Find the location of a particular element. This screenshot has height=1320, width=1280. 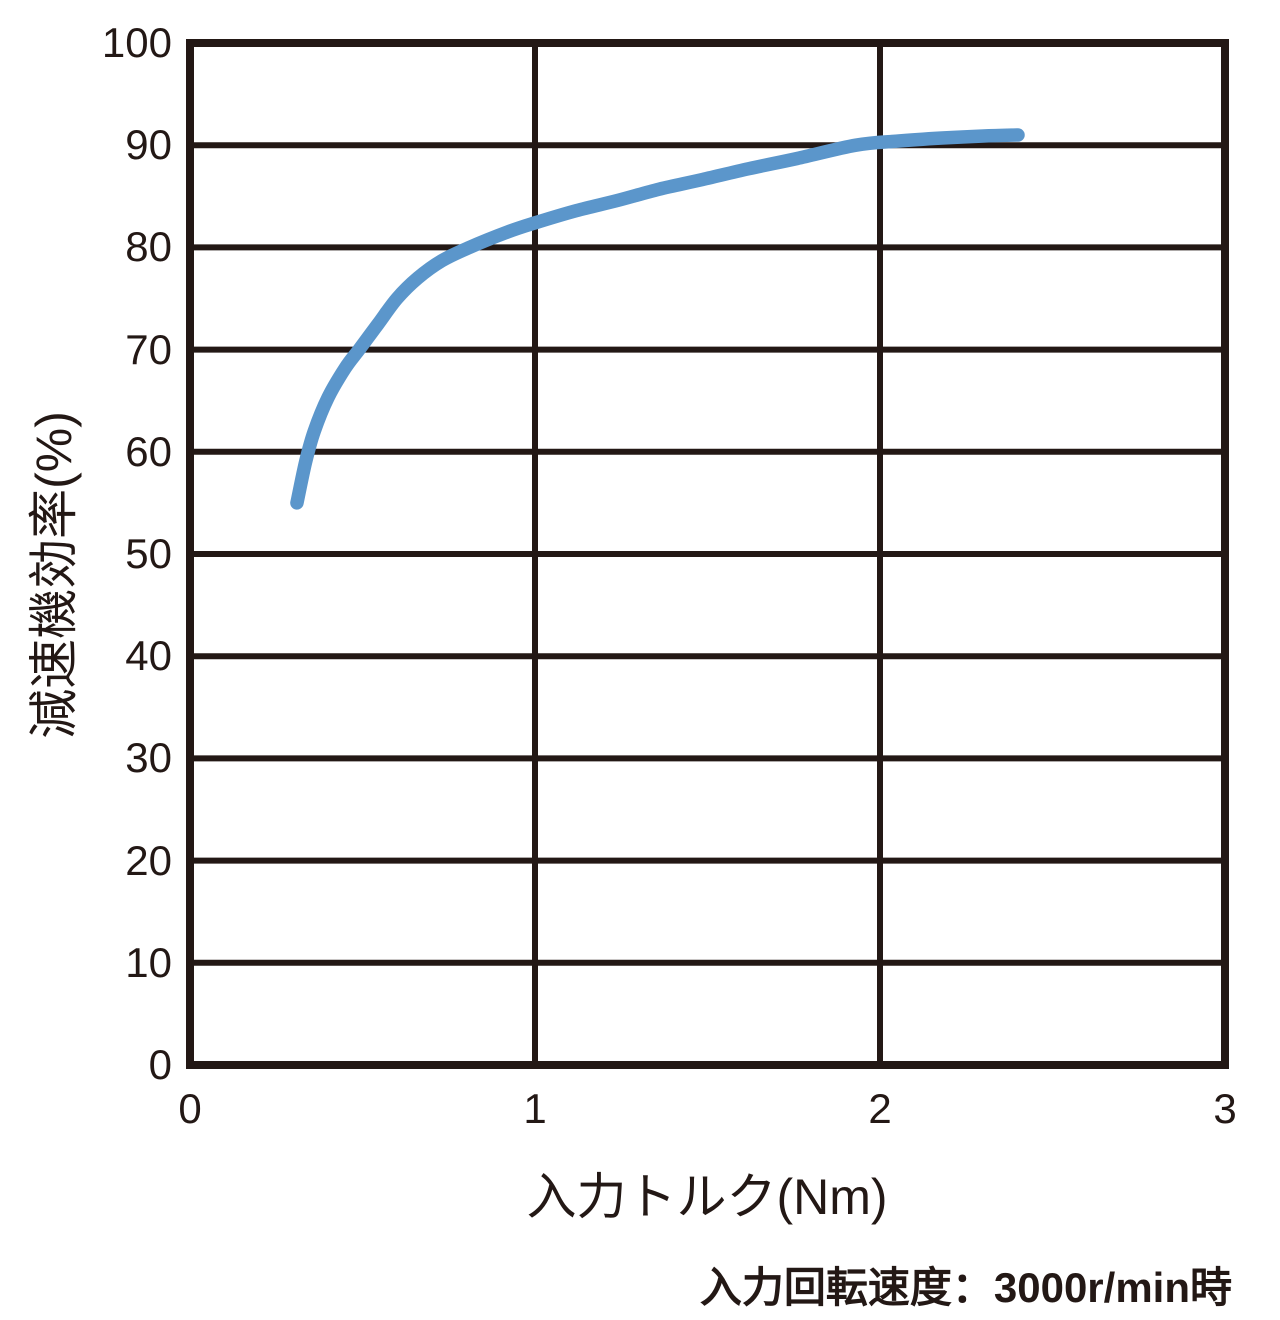

x-tick-label: 2 is located at coordinates (880, 1108).